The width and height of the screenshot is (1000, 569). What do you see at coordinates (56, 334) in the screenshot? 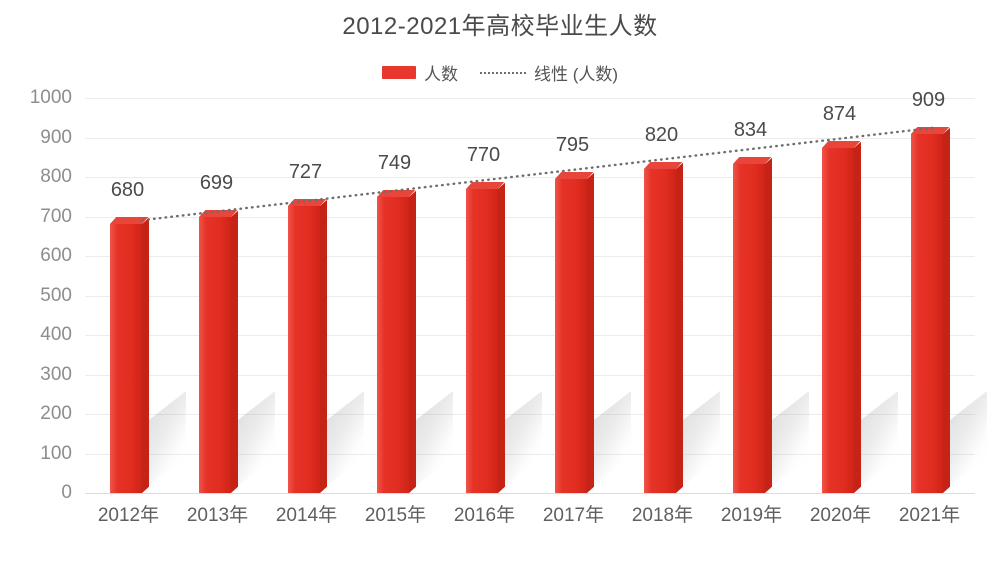
I see `y-axis-tick-label: 400` at bounding box center [56, 334].